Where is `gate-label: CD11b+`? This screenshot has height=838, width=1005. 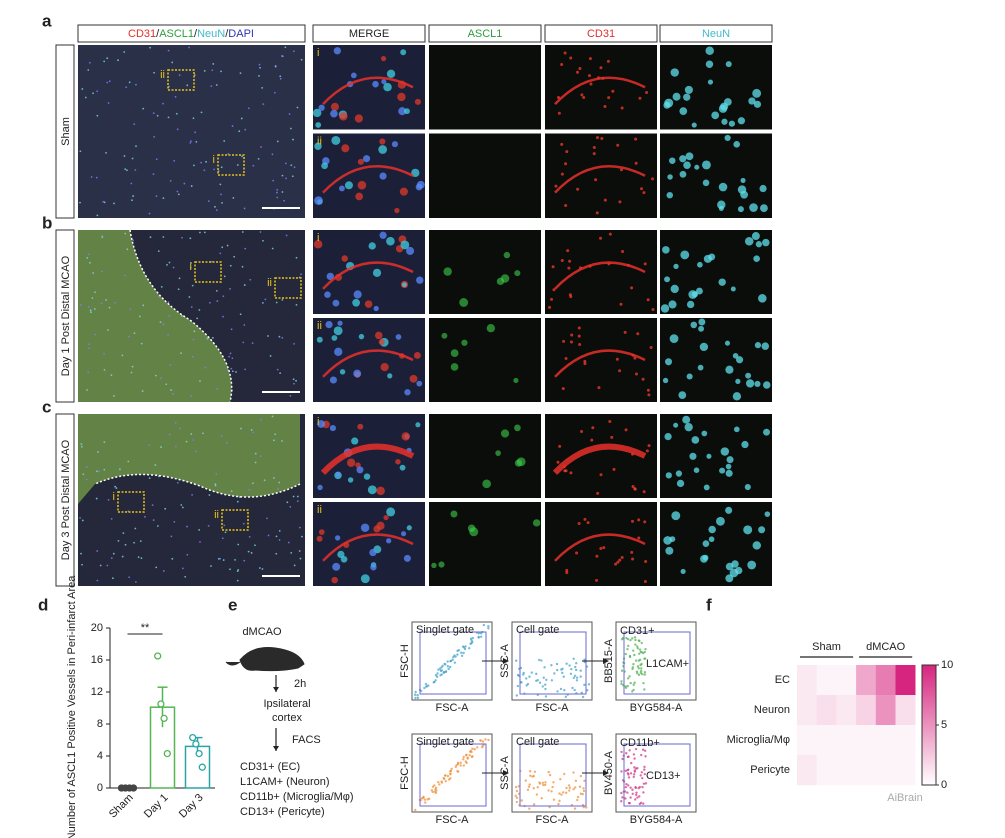 gate-label: CD11b+ is located at coordinates (640, 743).